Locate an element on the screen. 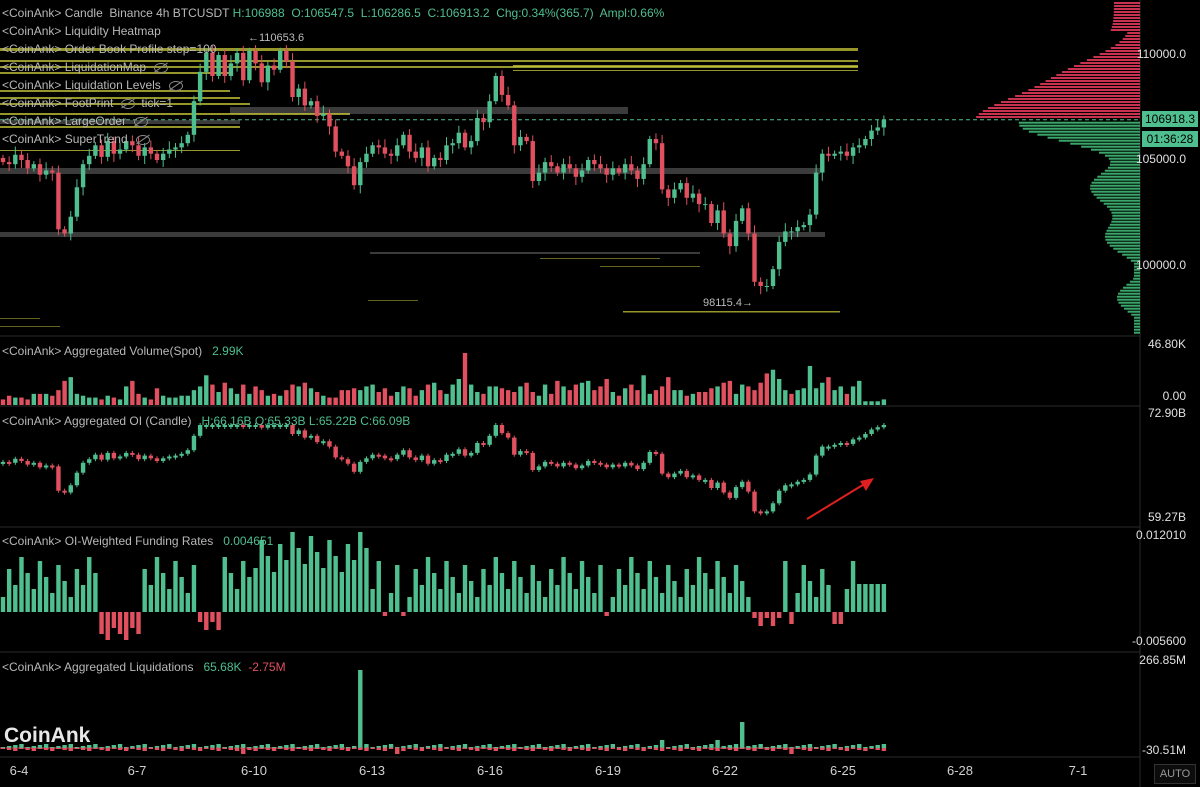 The height and width of the screenshot is (787, 1200). candle-legend-high: H:106988 is located at coordinates (258, 13).